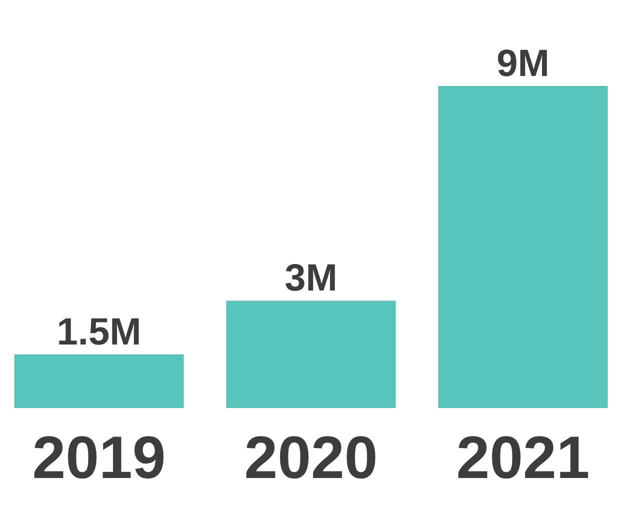 The width and height of the screenshot is (636, 506). Describe the element at coordinates (523, 64) in the screenshot. I see `data-label: 9M` at that location.